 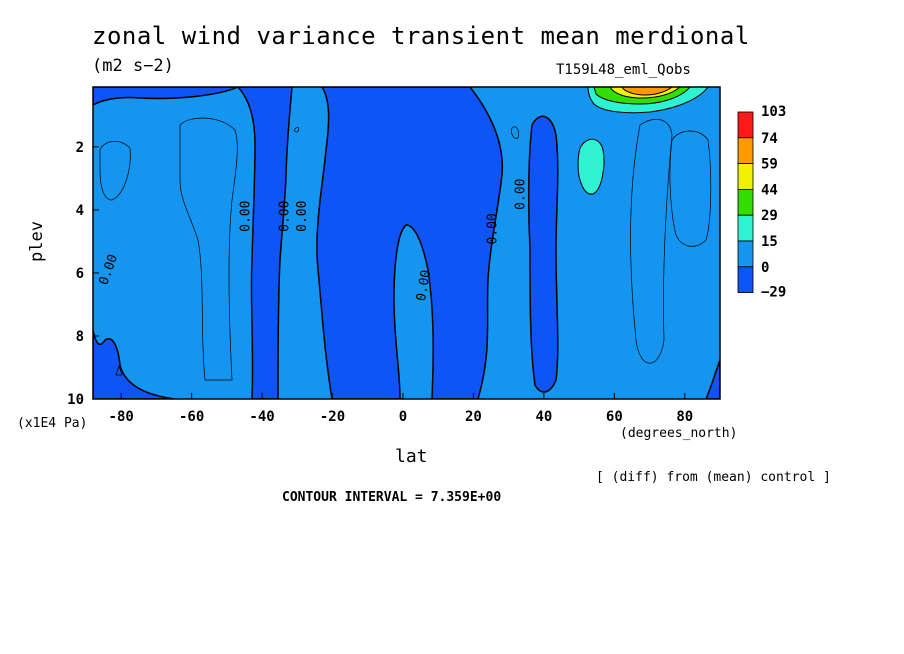 I want to click on colorbar-label: 15, so click(x=769, y=242).